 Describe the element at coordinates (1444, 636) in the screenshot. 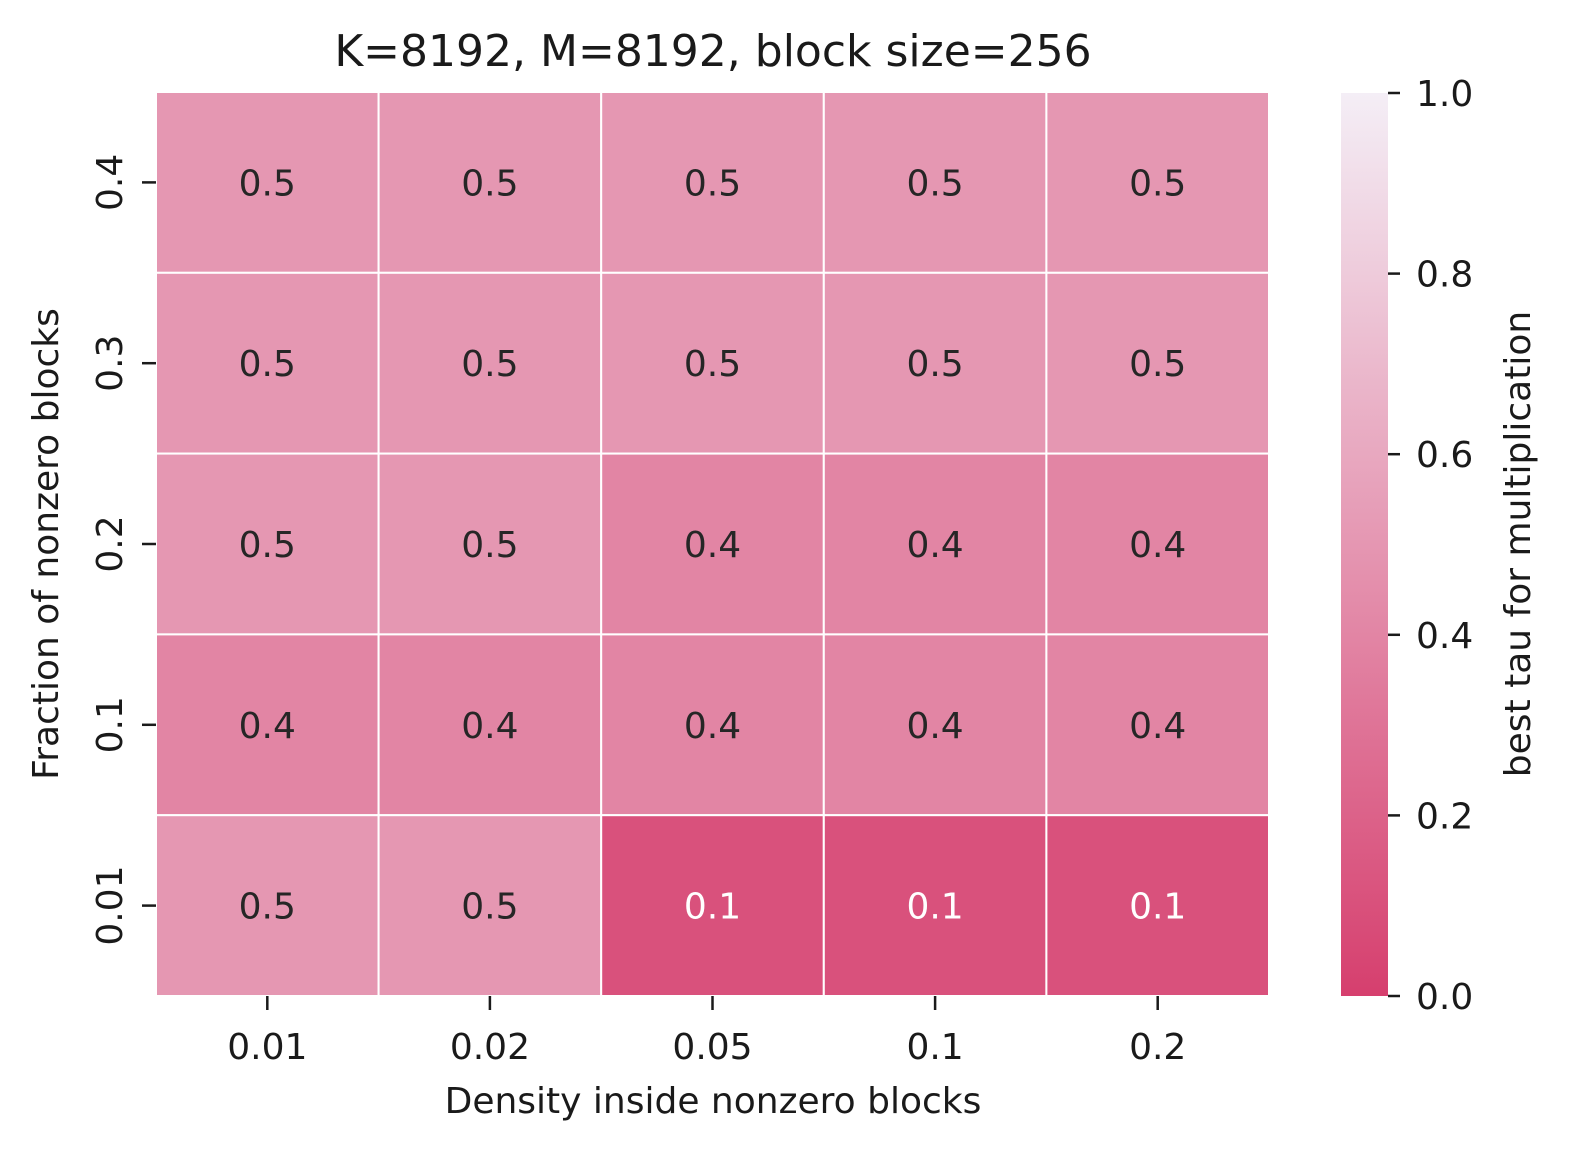

I see `colorbar-tick-label: 0.4` at that location.